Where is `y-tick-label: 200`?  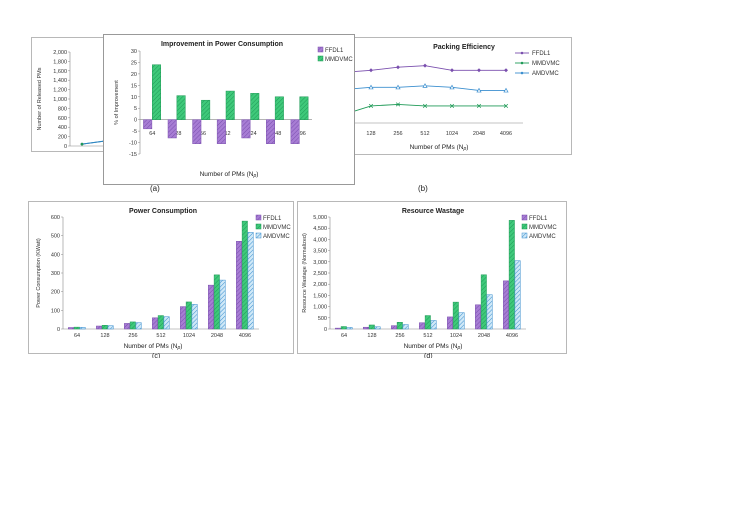 y-tick-label: 200 is located at coordinates (55, 293).